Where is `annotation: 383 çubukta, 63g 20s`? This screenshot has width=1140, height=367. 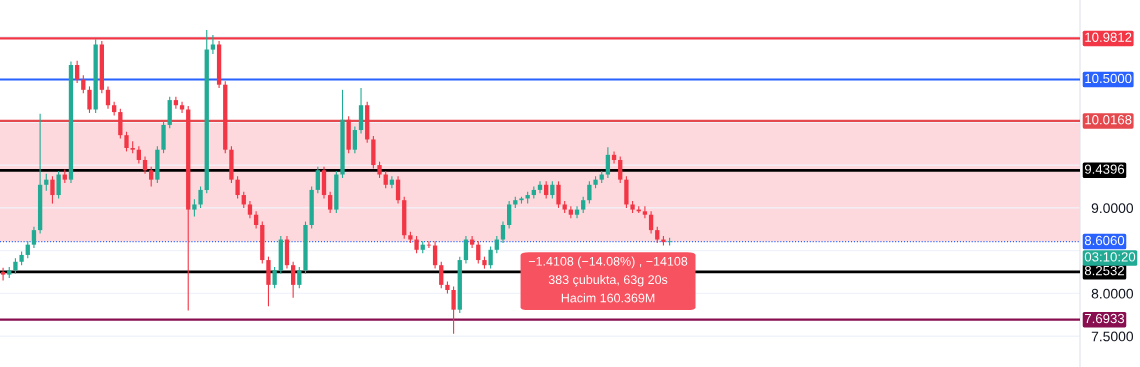
annotation: 383 çubukta, 63g 20s is located at coordinates (608, 280).